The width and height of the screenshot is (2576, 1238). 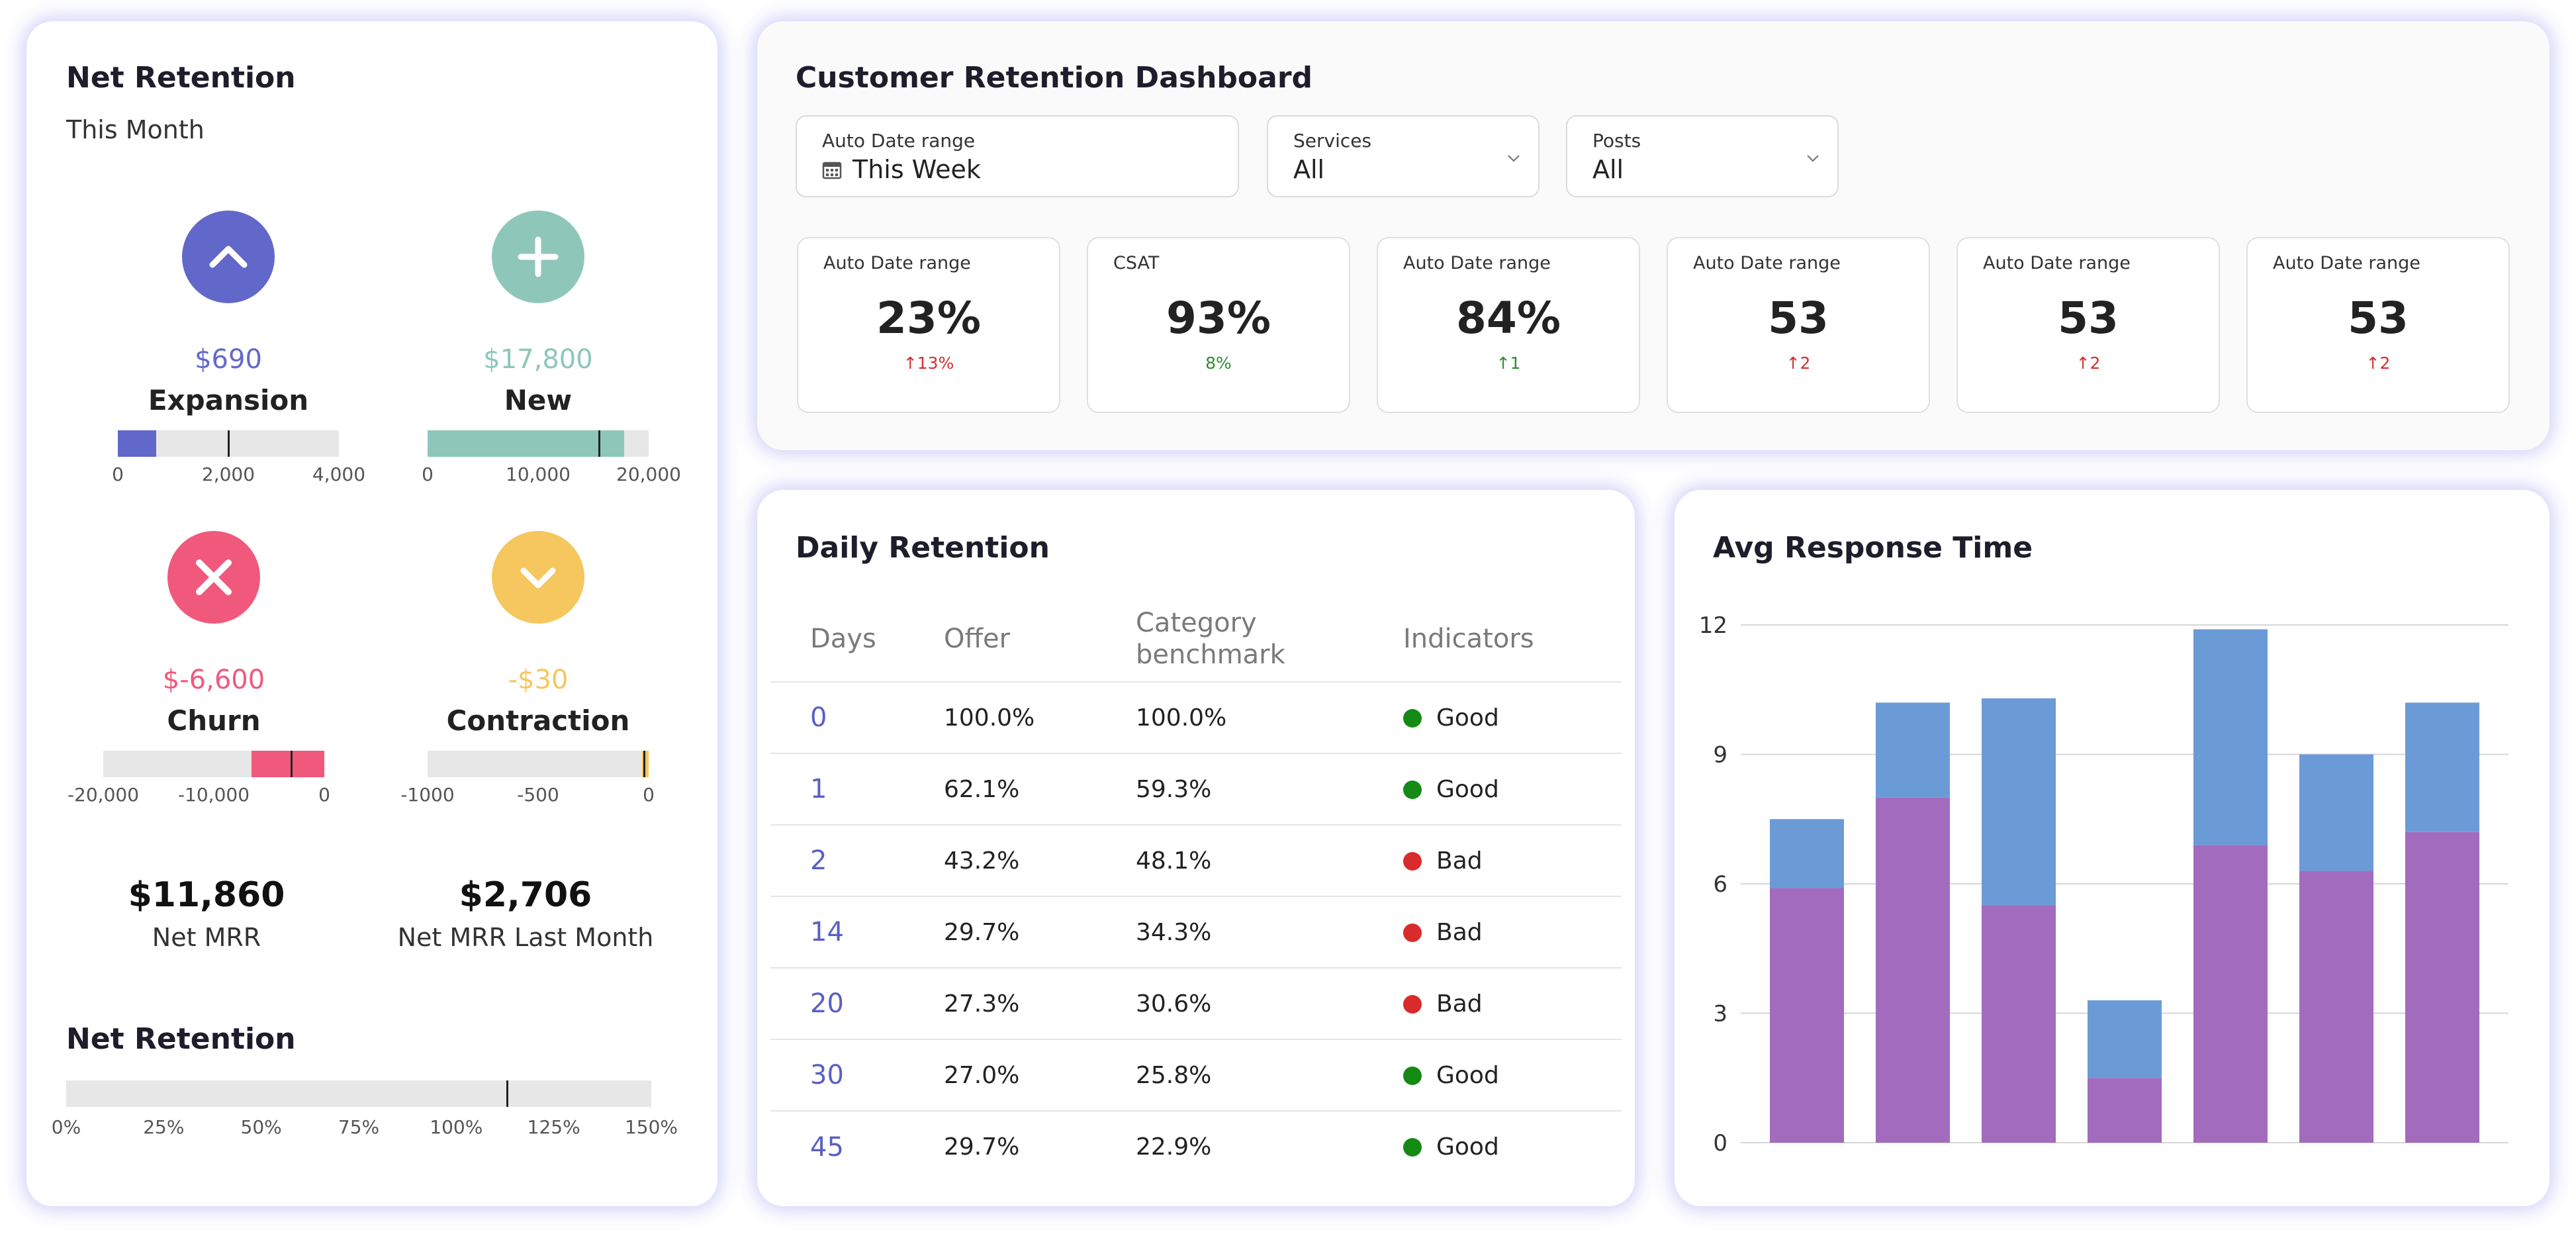 I want to click on offer-cell: 29.7%, so click(x=1040, y=932).